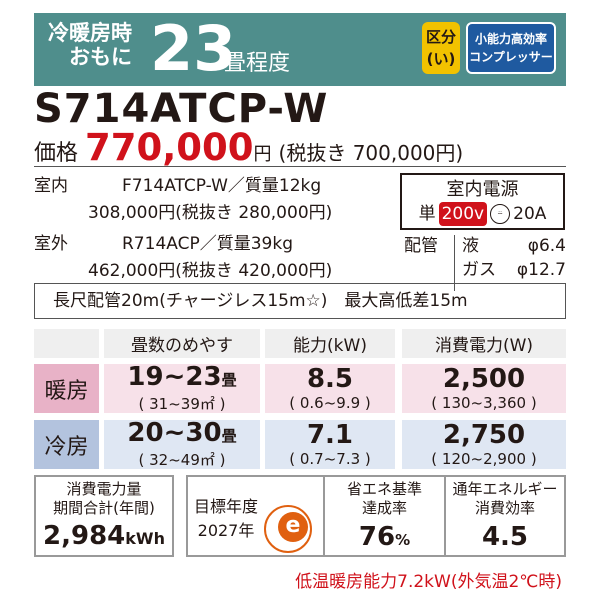 The width and height of the screenshot is (600, 600). I want to click on power-supply-box: 室内電源 単 200v ⍨ 20A, so click(482, 201).